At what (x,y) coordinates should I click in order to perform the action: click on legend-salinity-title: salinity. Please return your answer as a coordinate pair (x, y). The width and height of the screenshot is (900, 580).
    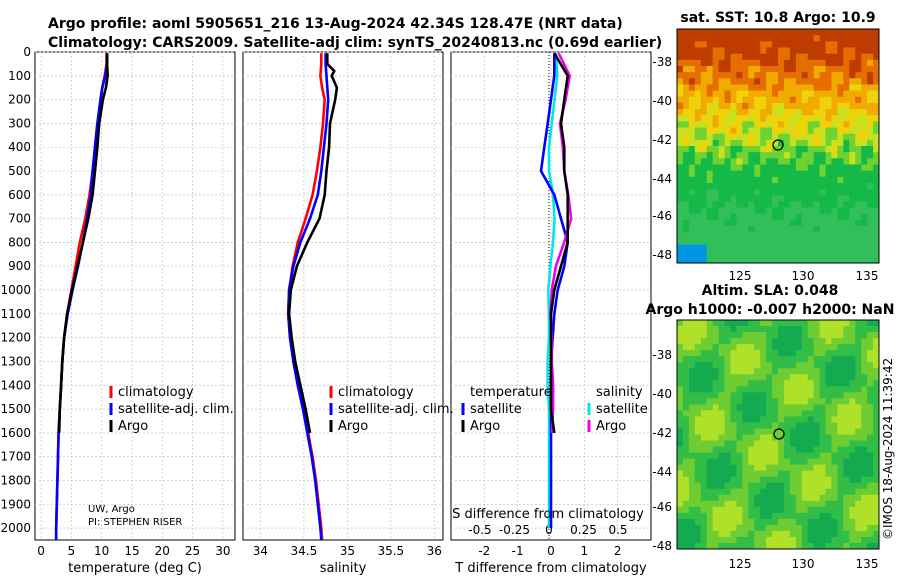
    Looking at the image, I should click on (619, 392).